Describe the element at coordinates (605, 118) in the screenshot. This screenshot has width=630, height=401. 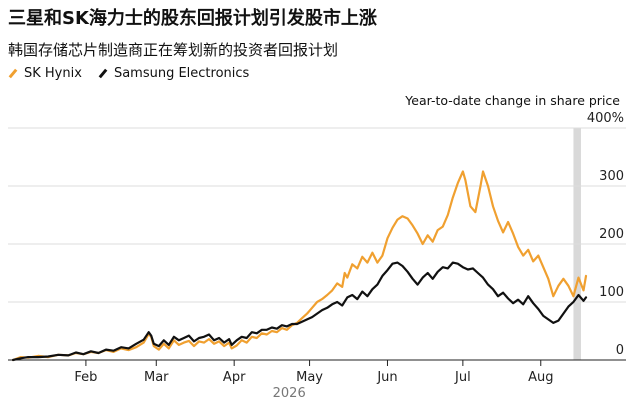
I see `y-tick-label: 400%` at that location.